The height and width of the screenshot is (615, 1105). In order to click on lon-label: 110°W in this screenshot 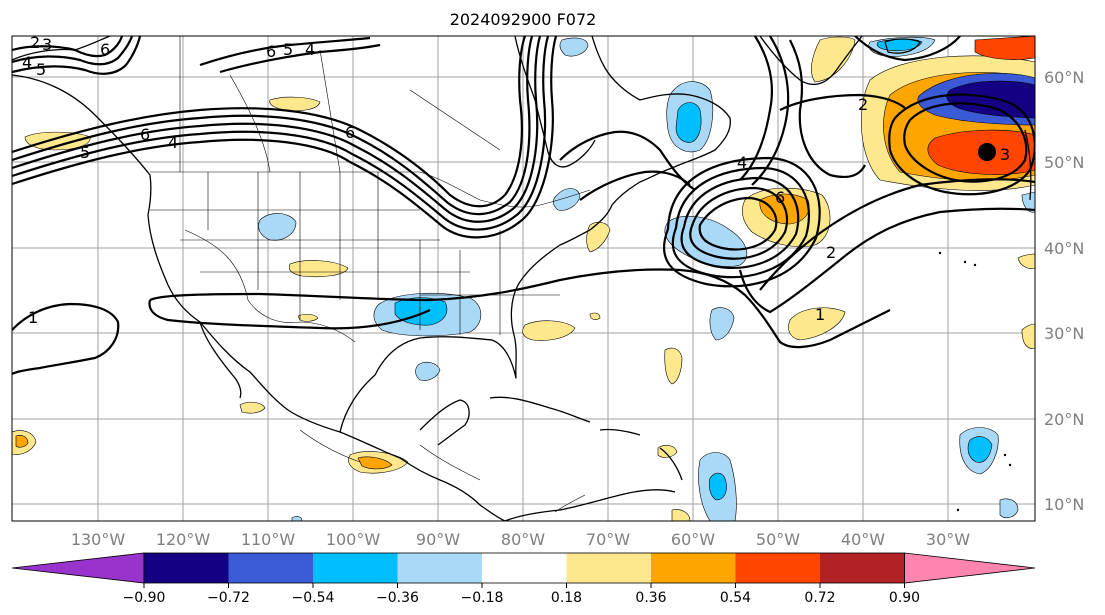, I will do `click(268, 539)`.